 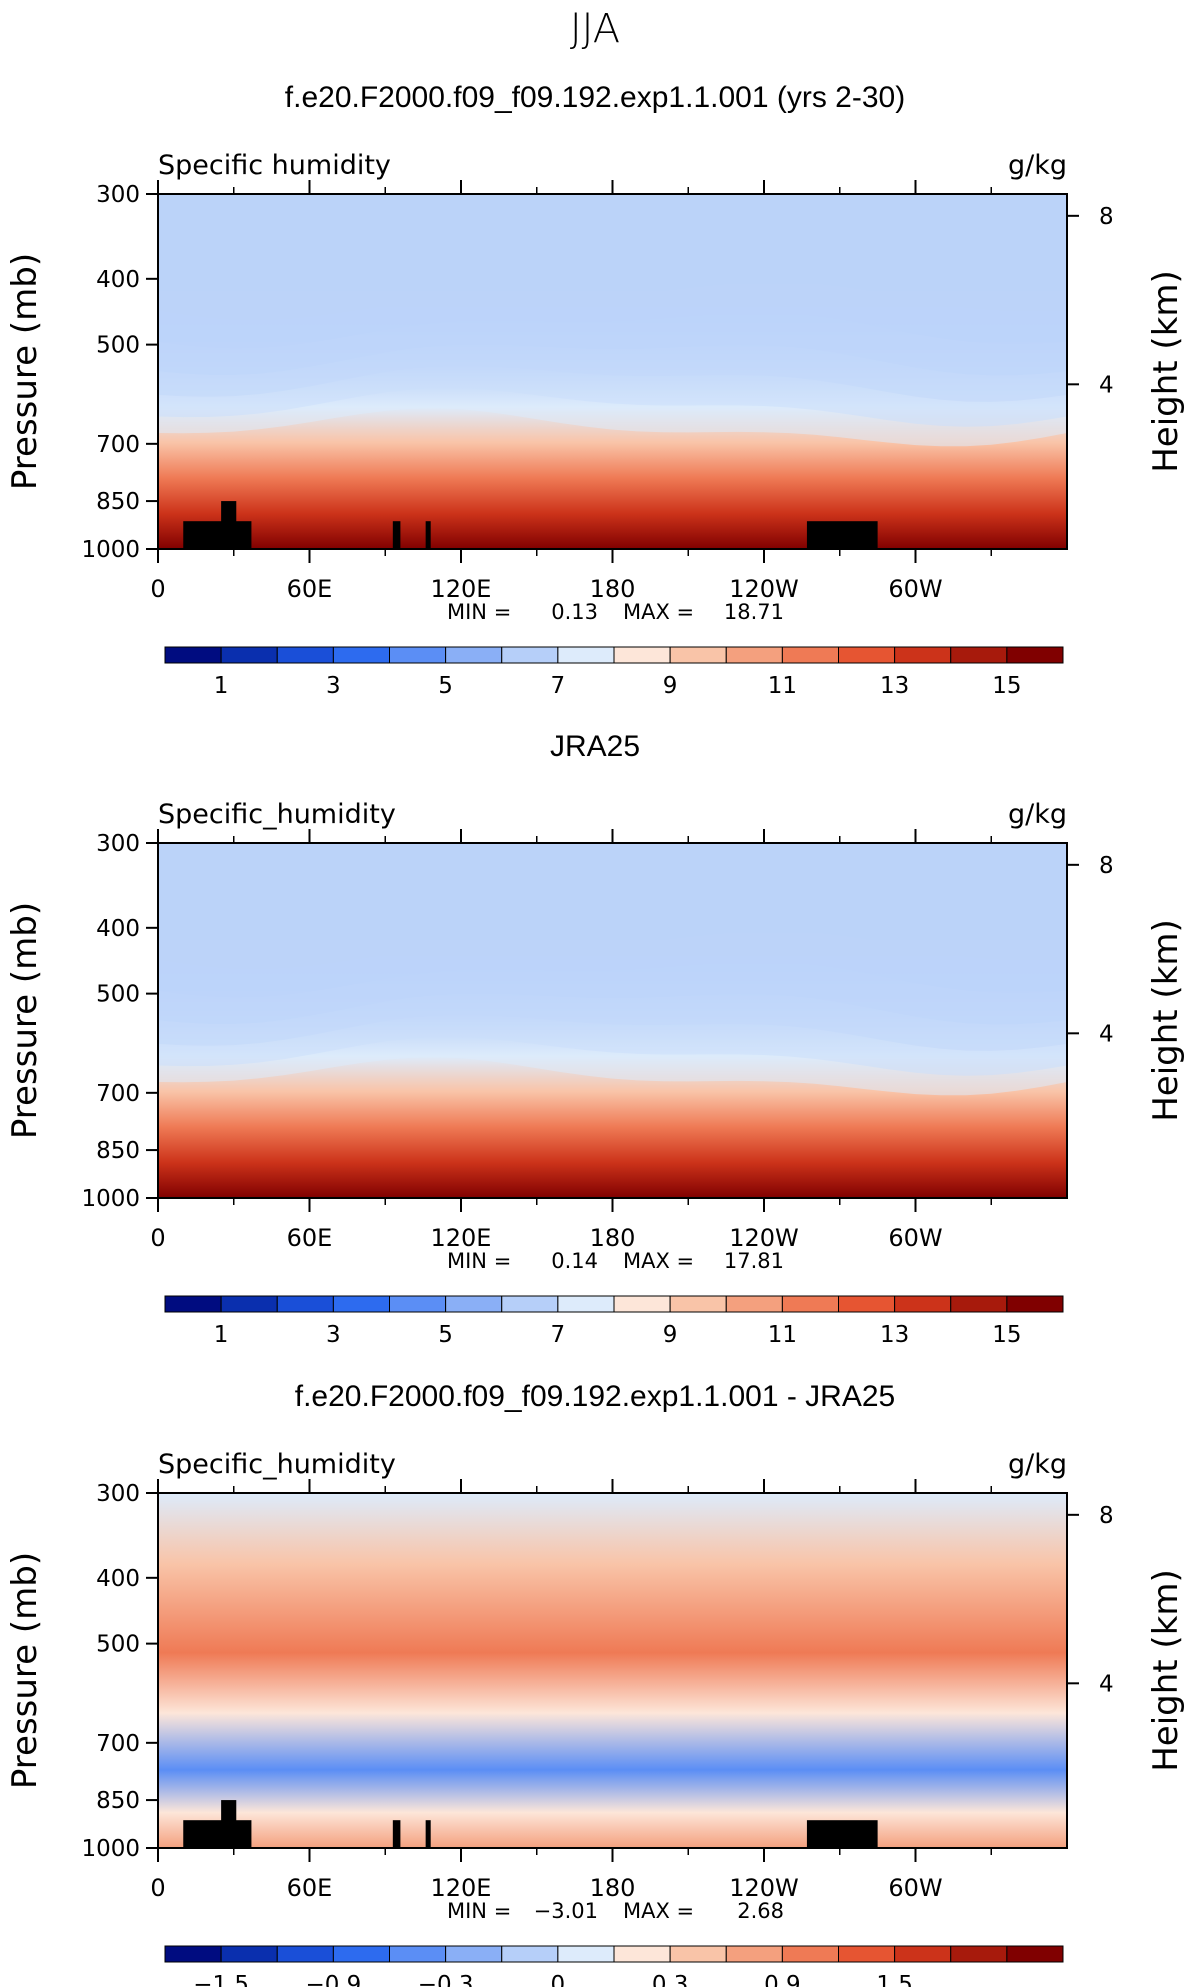 What do you see at coordinates (754, 612) in the screenshot?
I see `stats-max-value: 18.71` at bounding box center [754, 612].